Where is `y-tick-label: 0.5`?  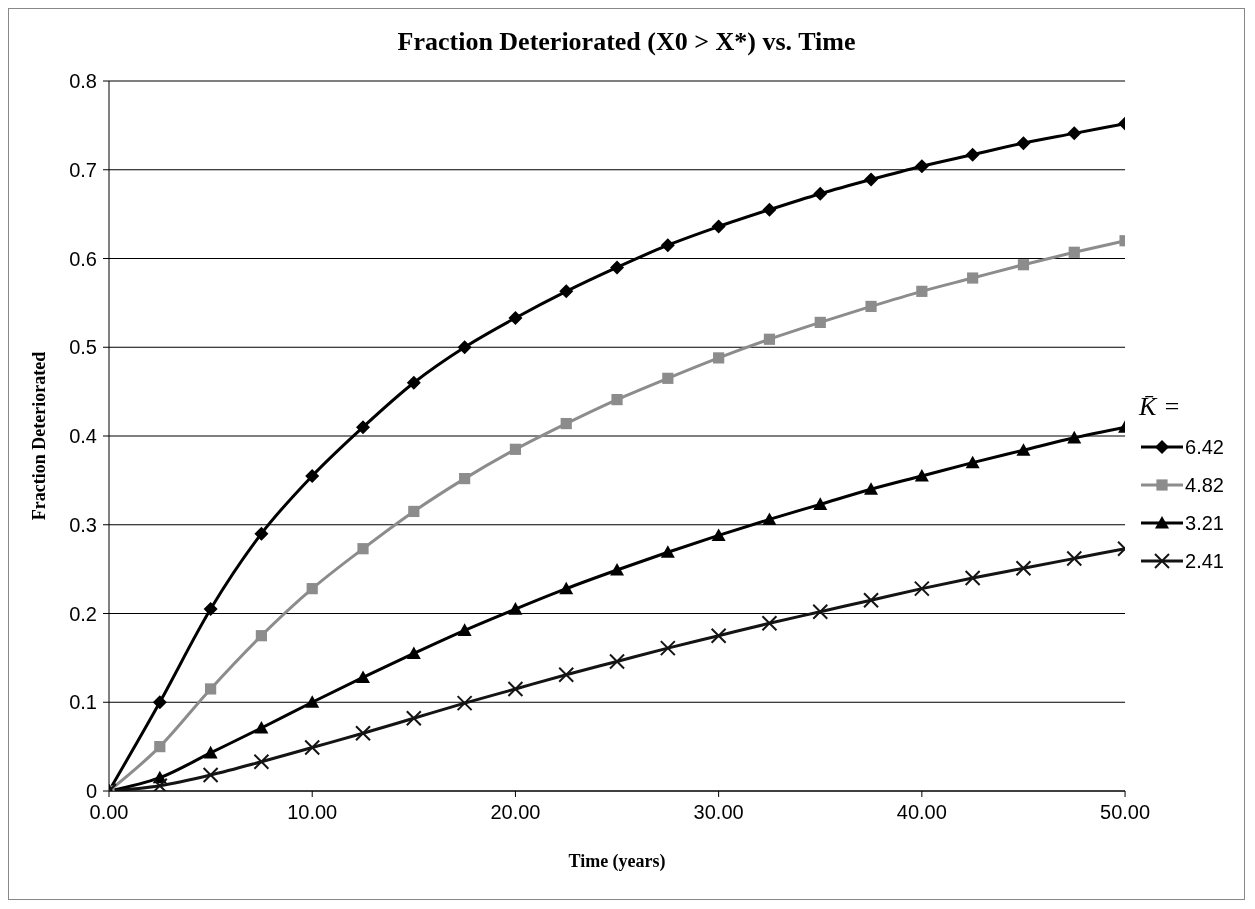
y-tick-label: 0.5 is located at coordinates (83, 347).